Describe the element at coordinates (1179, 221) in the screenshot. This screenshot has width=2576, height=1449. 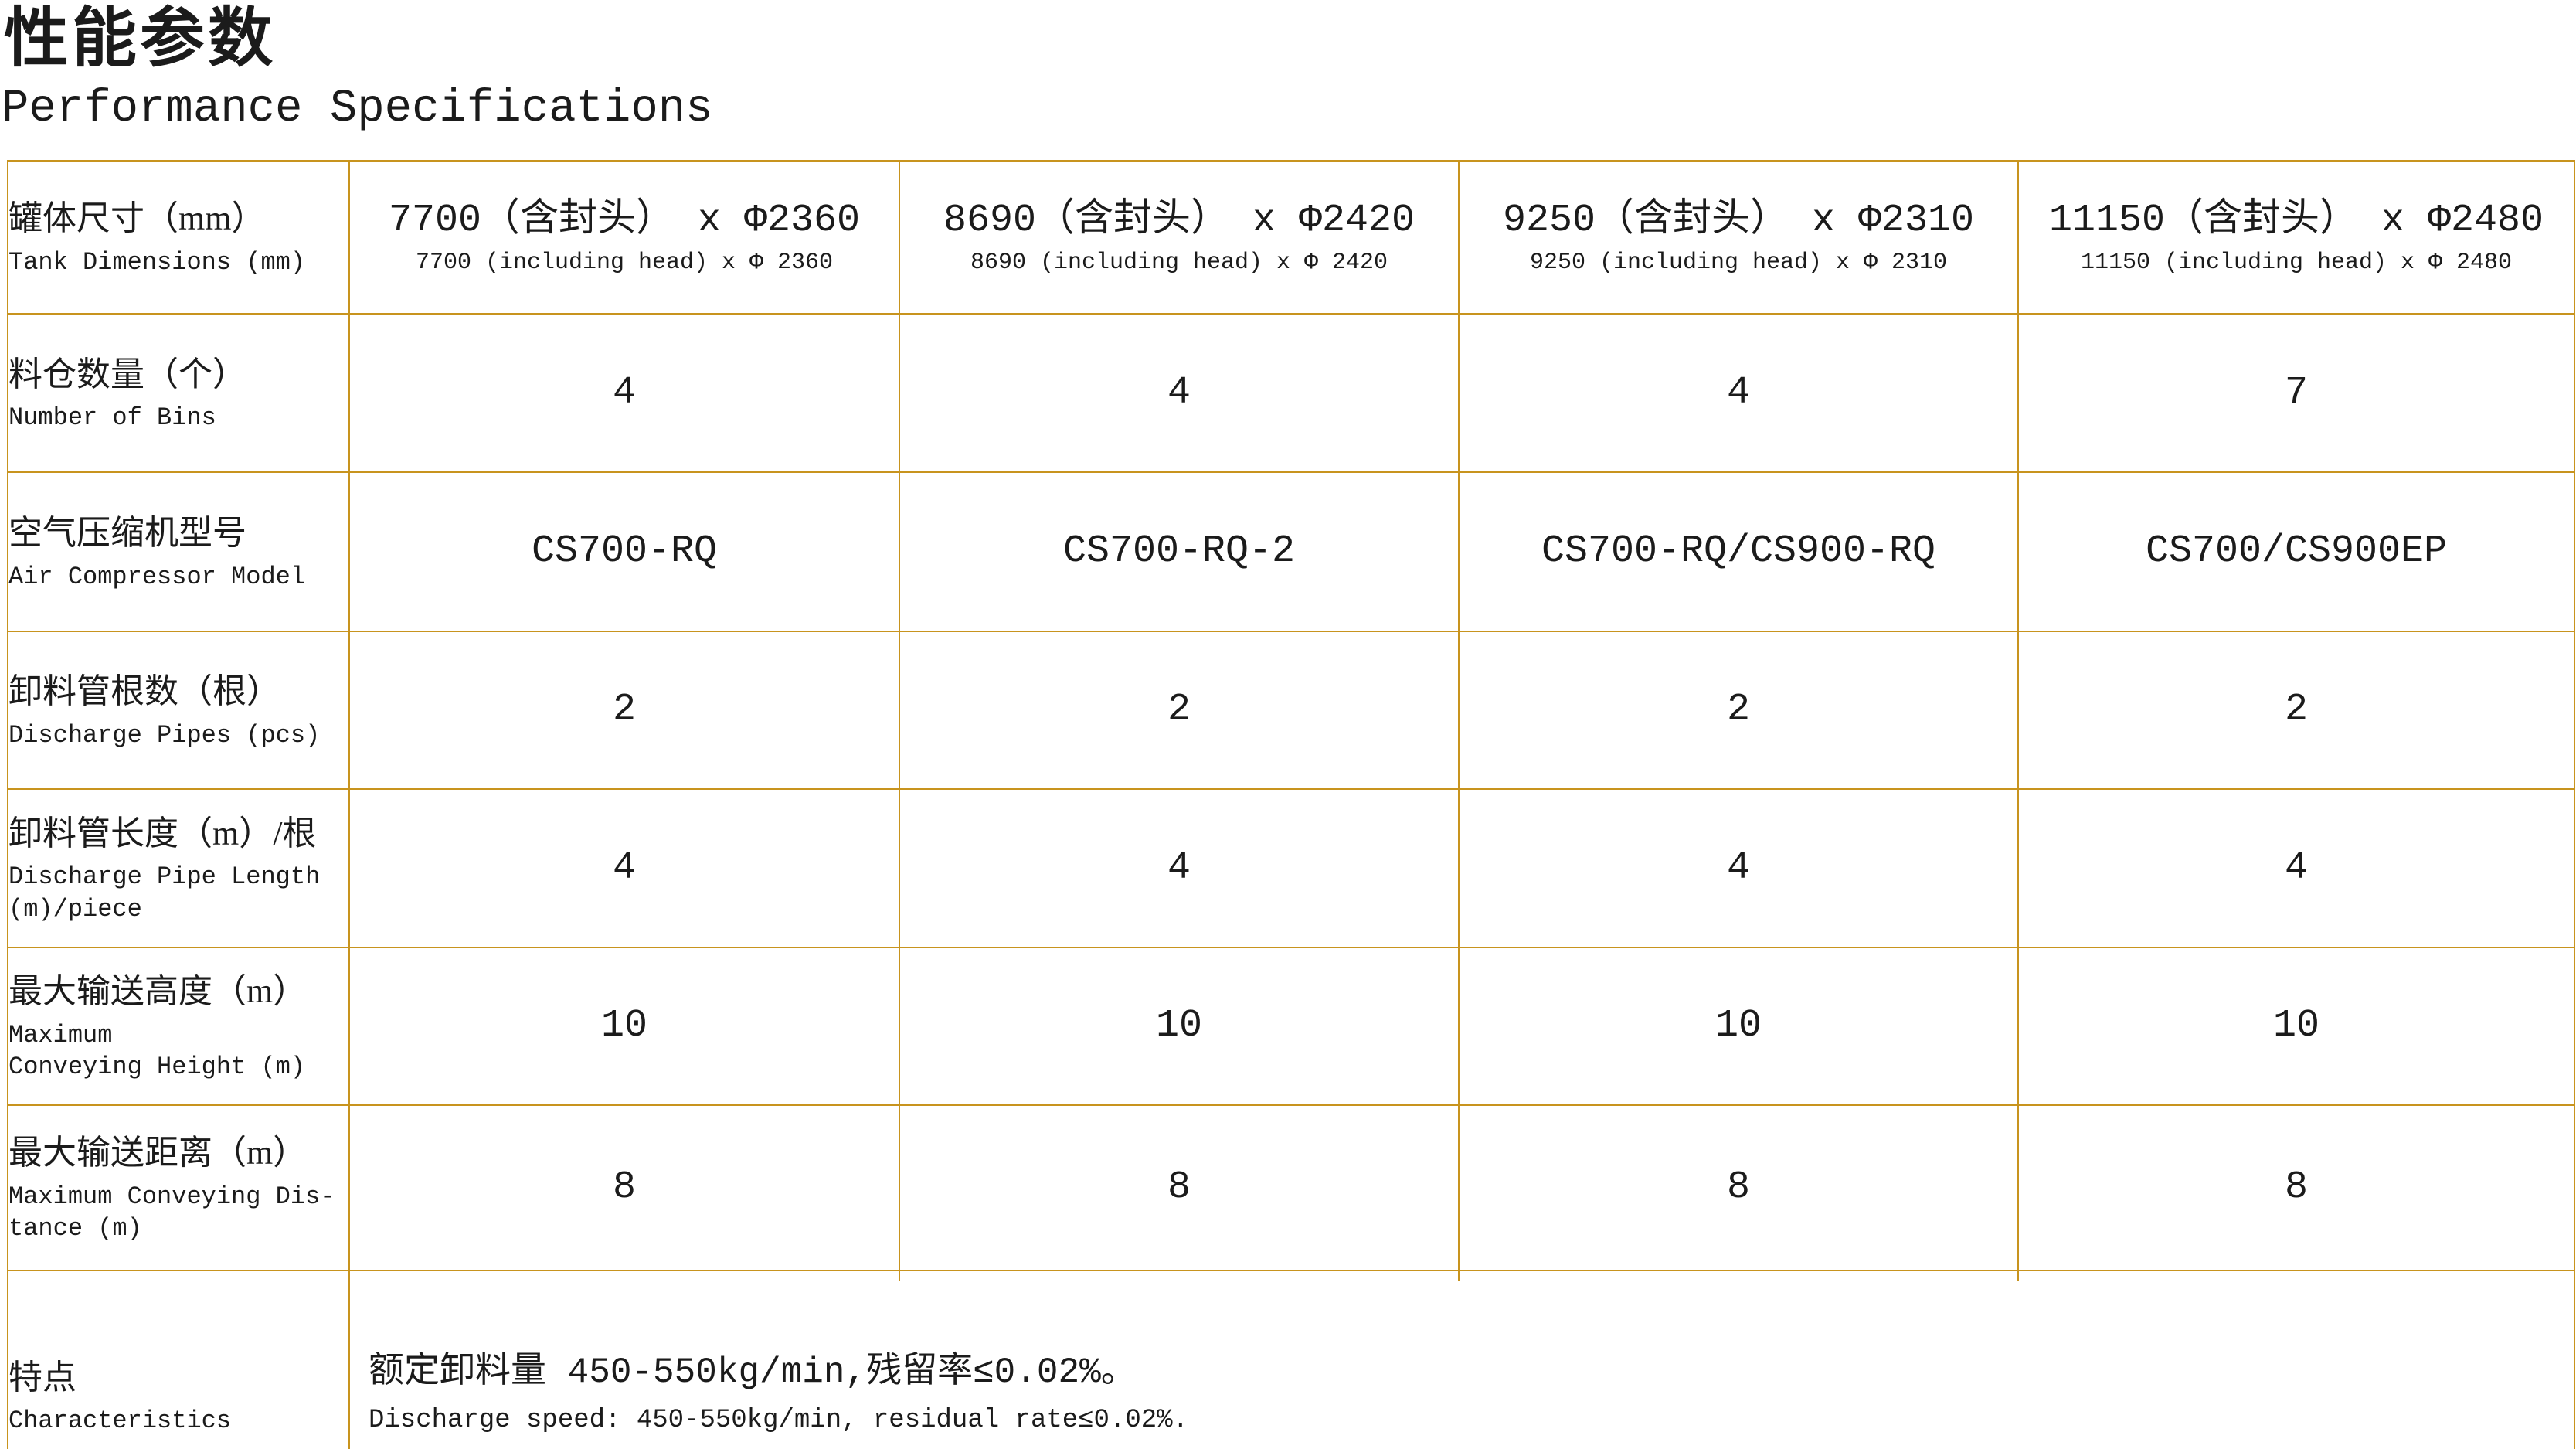
I see `cell-value-cn: 8690（含封头） x Φ2420` at that location.